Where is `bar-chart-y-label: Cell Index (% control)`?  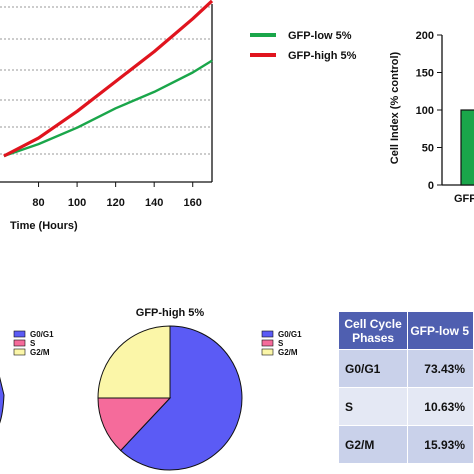 bar-chart-y-label: Cell Index (% control) is located at coordinates (395, 107).